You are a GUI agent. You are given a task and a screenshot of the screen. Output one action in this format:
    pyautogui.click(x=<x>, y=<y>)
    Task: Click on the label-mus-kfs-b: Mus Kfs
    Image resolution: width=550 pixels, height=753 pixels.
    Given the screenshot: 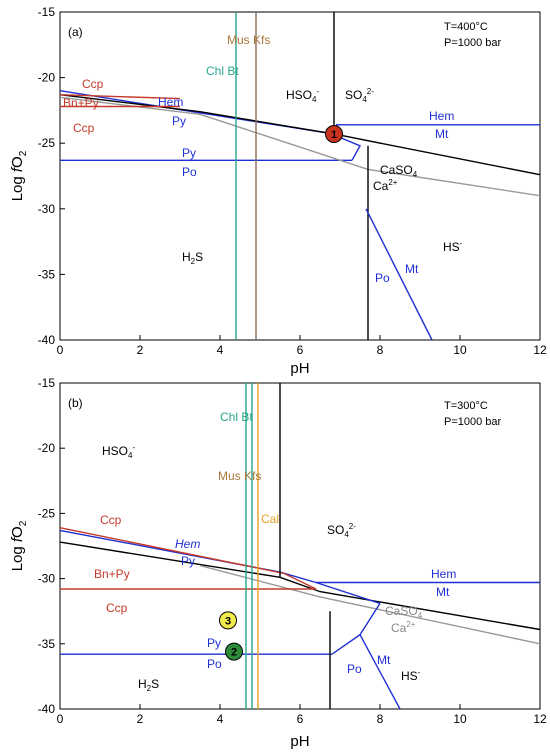 What is the action you would take?
    pyautogui.click(x=239, y=476)
    